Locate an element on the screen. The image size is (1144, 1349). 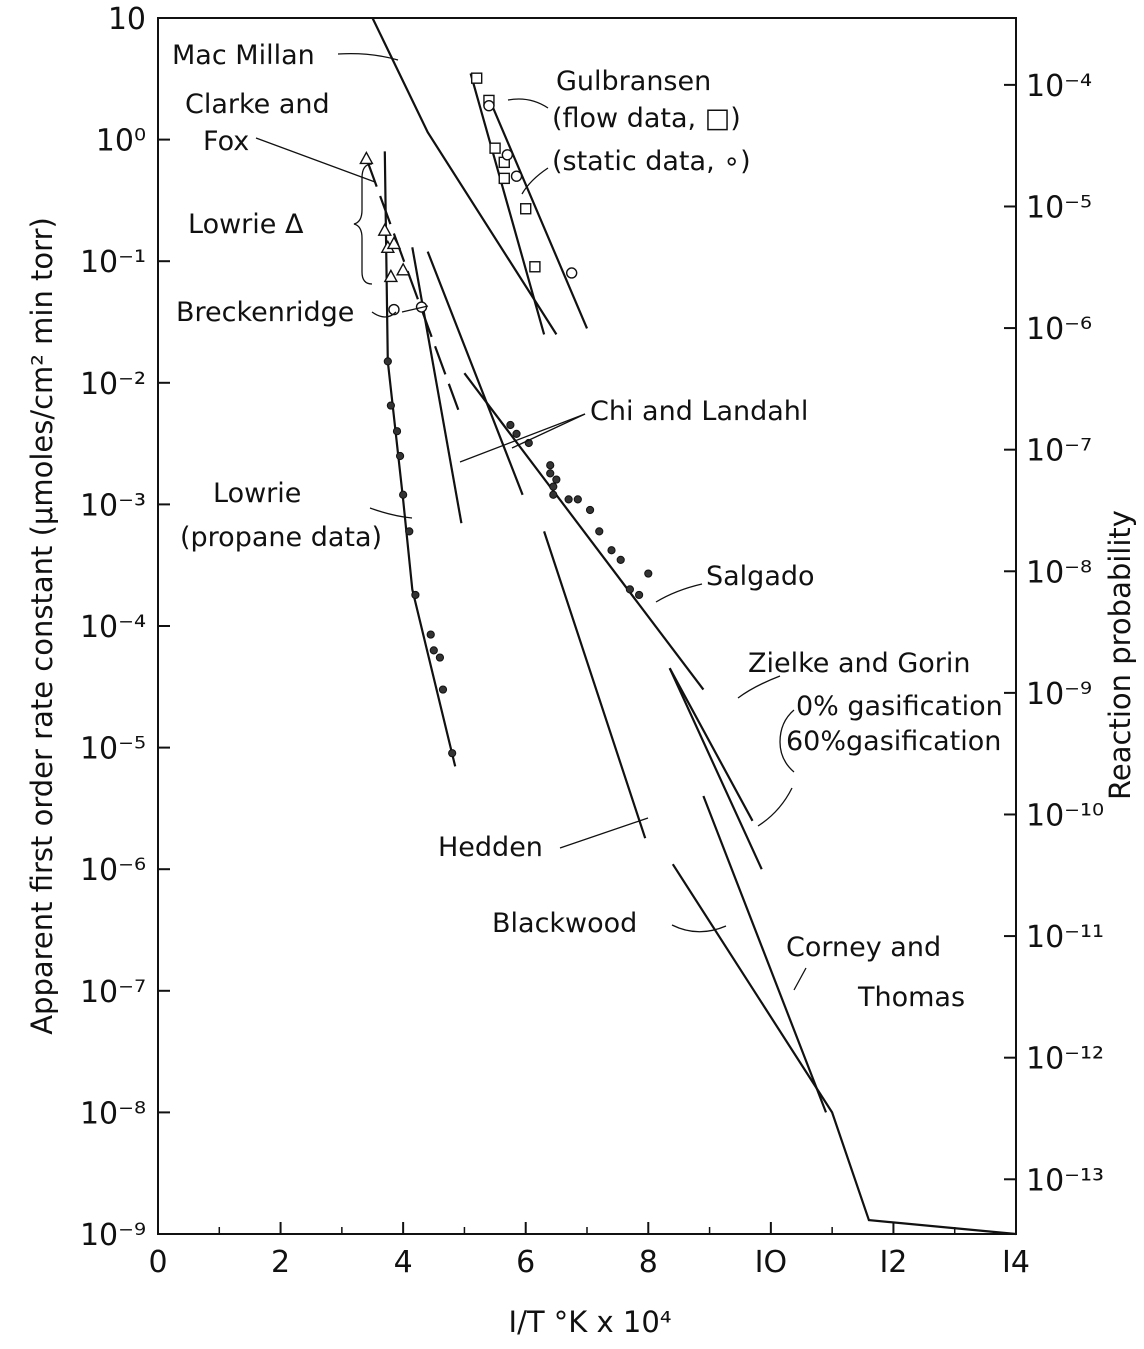
y2-tick-label: 10⁻¹⁰ is located at coordinates (1065, 815).